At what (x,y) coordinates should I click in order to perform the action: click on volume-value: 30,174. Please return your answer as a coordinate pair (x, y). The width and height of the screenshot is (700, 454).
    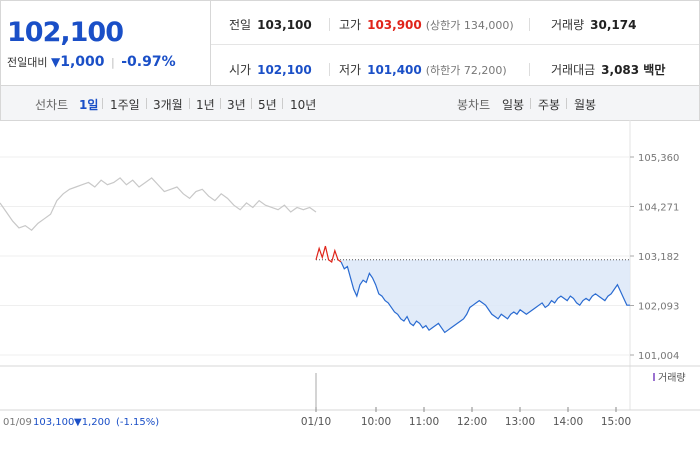
    Looking at the image, I should click on (613, 25).